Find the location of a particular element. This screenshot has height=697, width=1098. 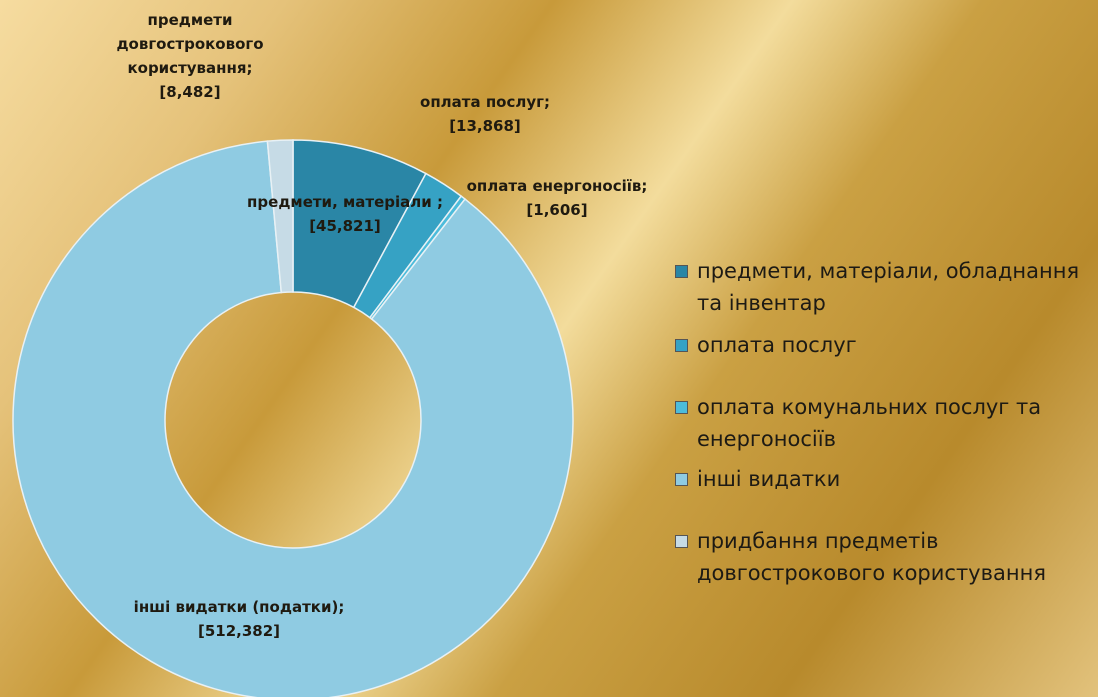

data-label-name: інші видатки (податки); is located at coordinates (239, 607).